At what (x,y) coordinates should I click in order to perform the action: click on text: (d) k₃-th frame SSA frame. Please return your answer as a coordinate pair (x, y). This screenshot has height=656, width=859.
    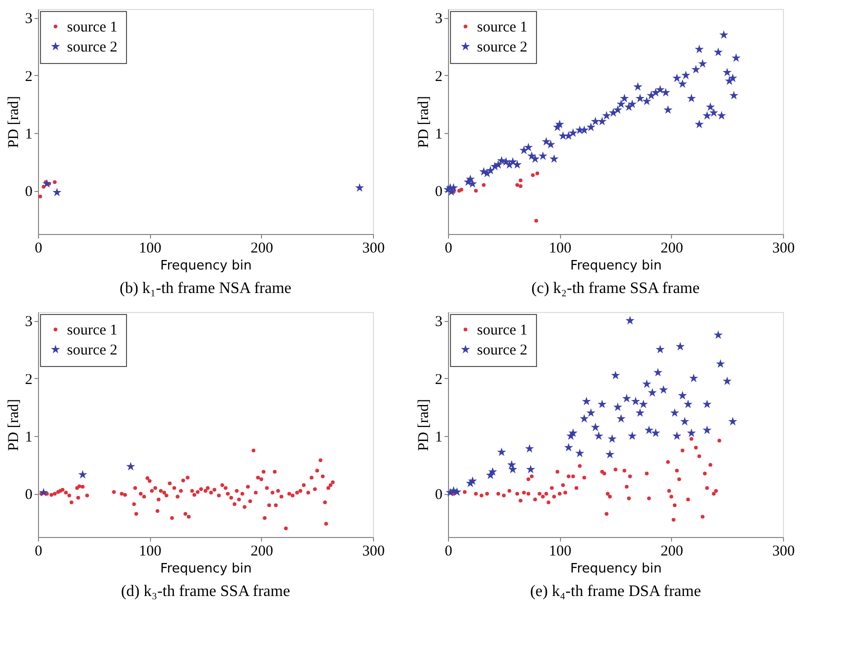
    Looking at the image, I should click on (205, 591).